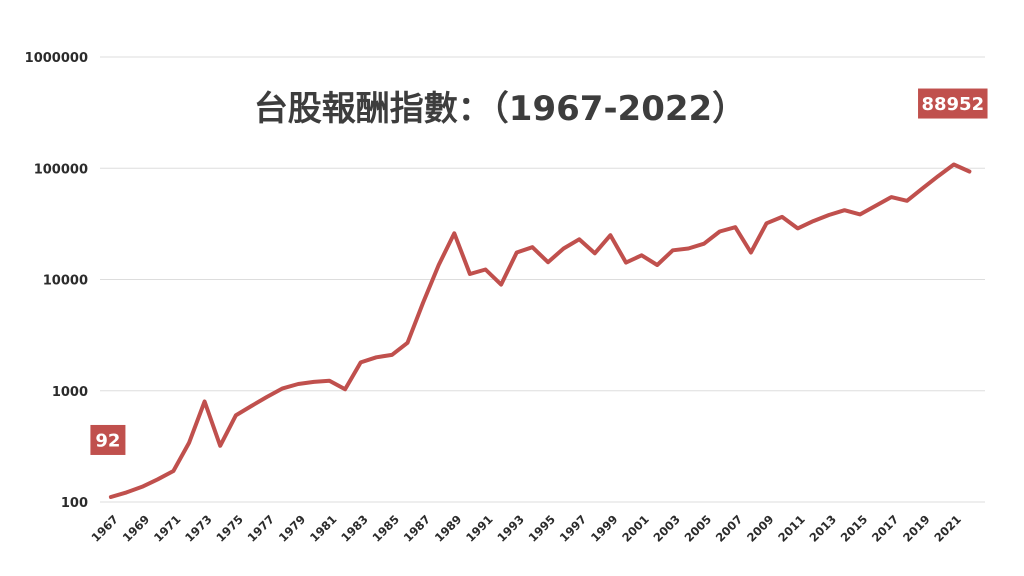  What do you see at coordinates (822, 528) in the screenshot?
I see `x-tick-label: 2013` at bounding box center [822, 528].